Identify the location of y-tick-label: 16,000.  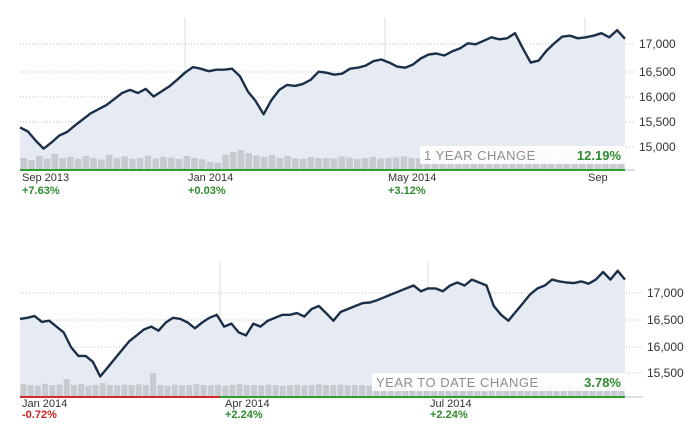
(665, 347).